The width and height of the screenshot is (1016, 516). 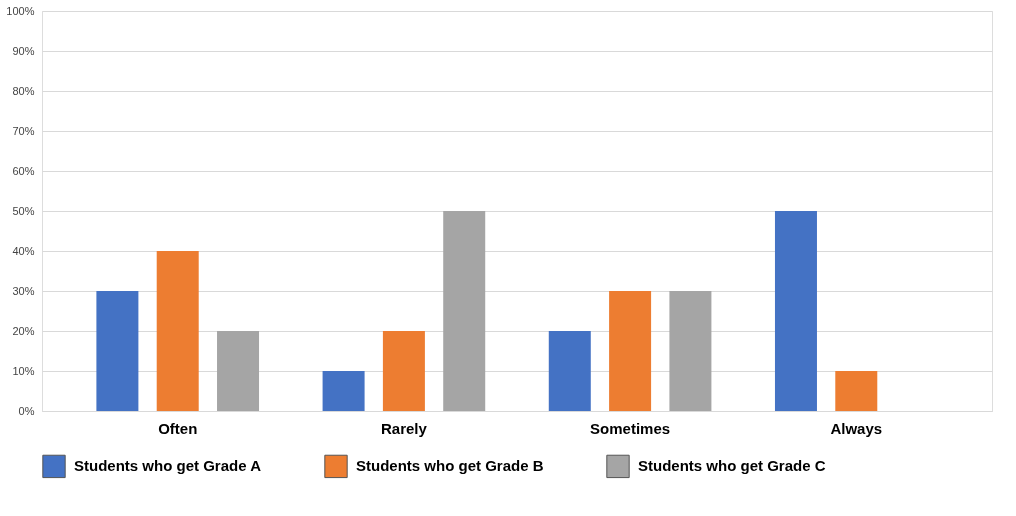 I want to click on y-tick-label: 70%, so click(x=23, y=130).